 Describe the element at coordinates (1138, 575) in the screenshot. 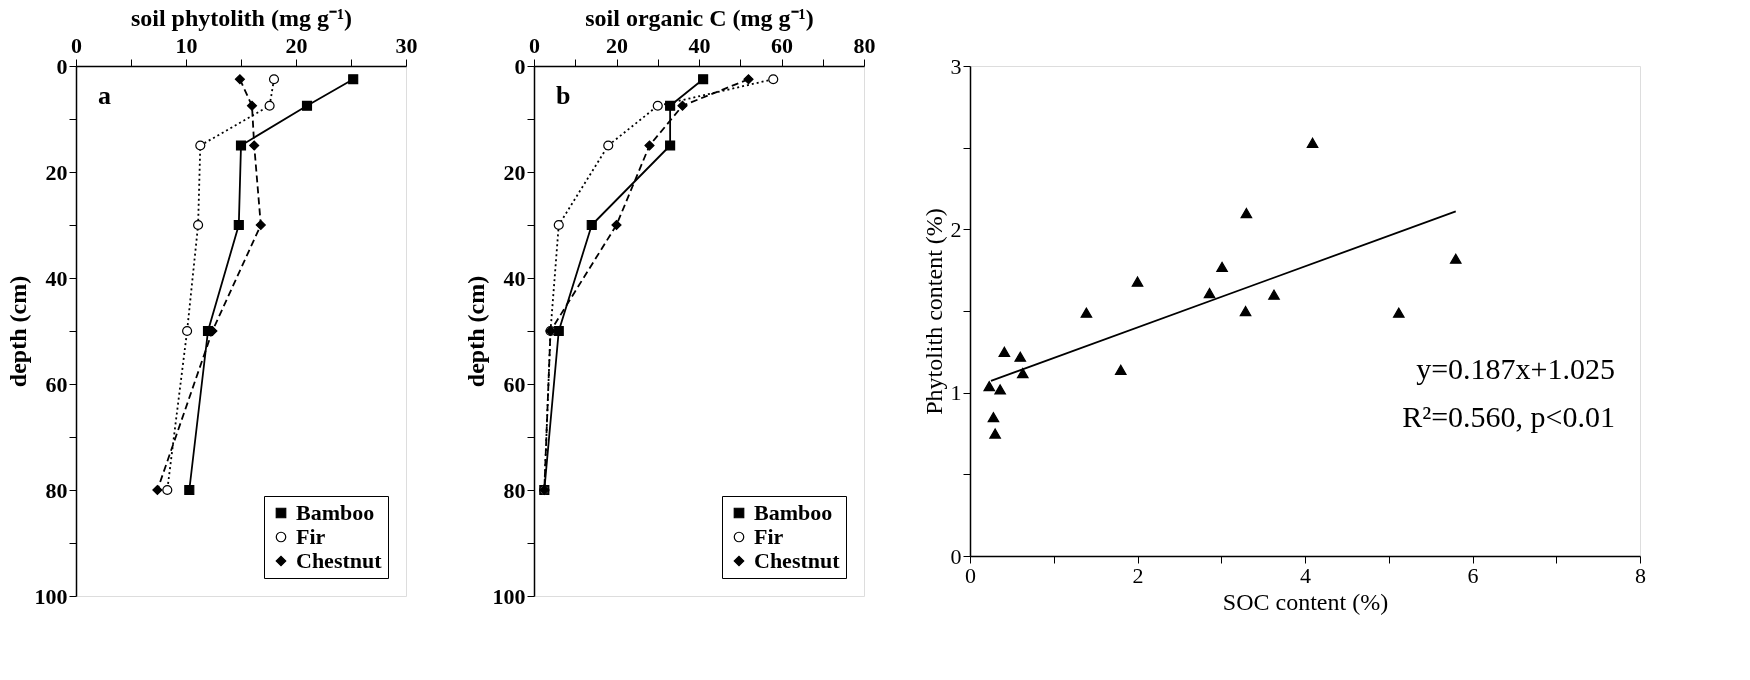

I see `x-tick-label: 2` at that location.